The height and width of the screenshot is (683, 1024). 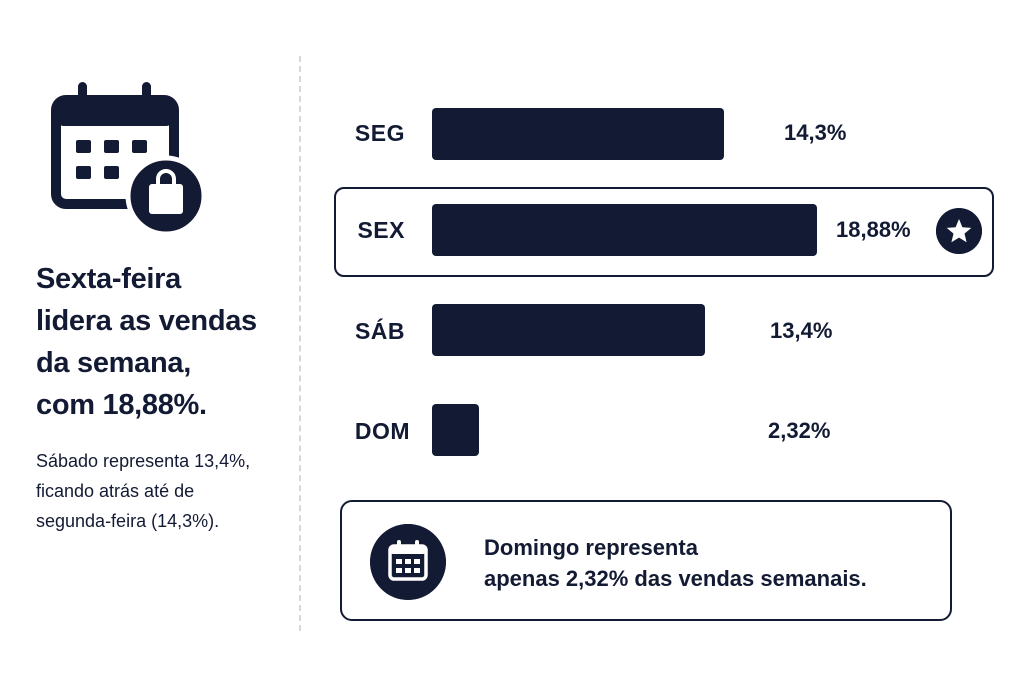 I want to click on star-icon, so click(x=959, y=231).